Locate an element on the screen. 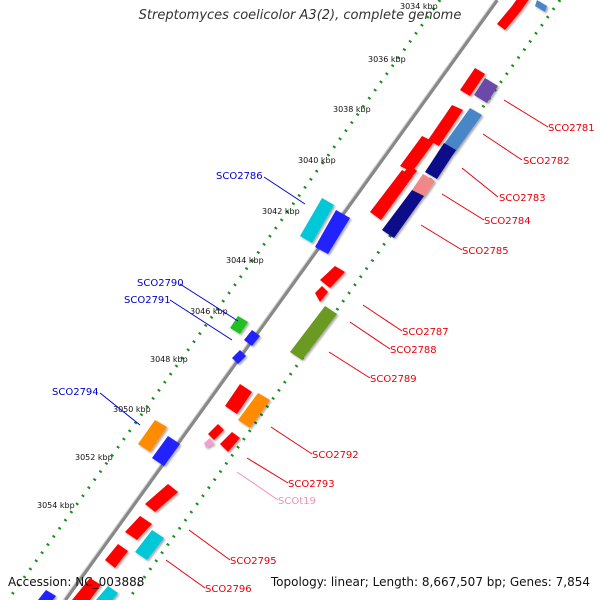 The width and height of the screenshot is (600, 600). gene-label: SCO2790 is located at coordinates (160, 283).